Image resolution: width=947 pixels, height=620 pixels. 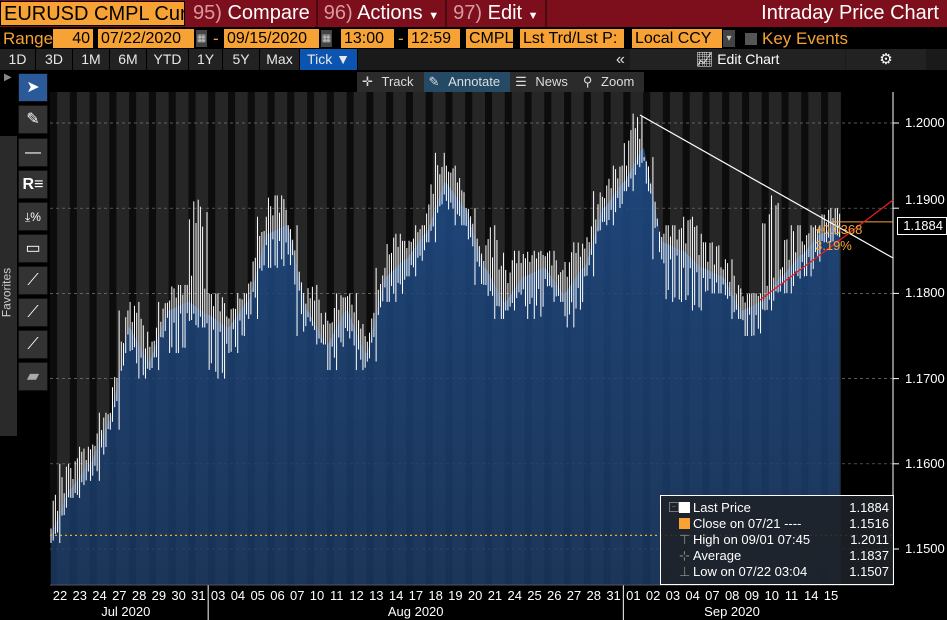 I want to click on x-tick-label: 02, so click(x=653, y=595).